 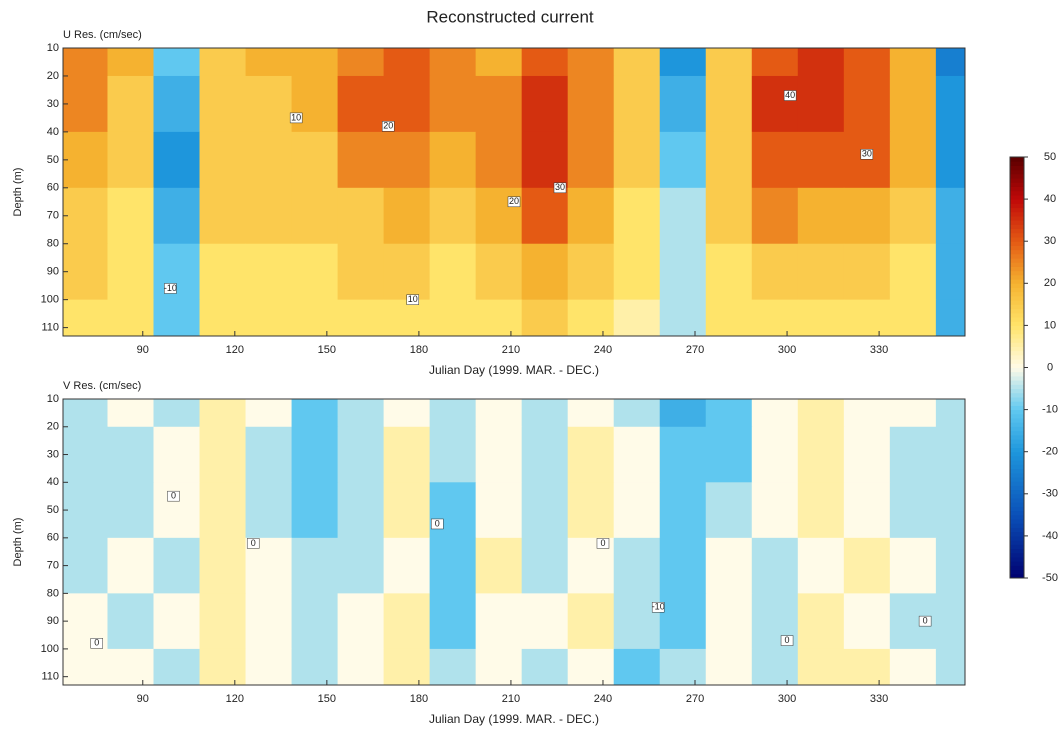 What do you see at coordinates (1050, 367) in the screenshot?
I see `colorbar-tick-label: 0` at bounding box center [1050, 367].